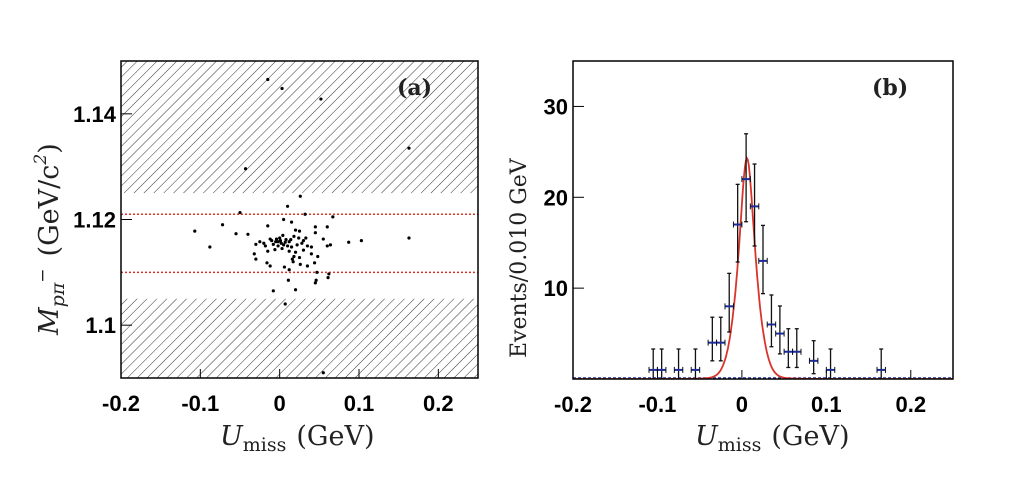  I want to click on panel-a-label: (a), so click(414, 88).